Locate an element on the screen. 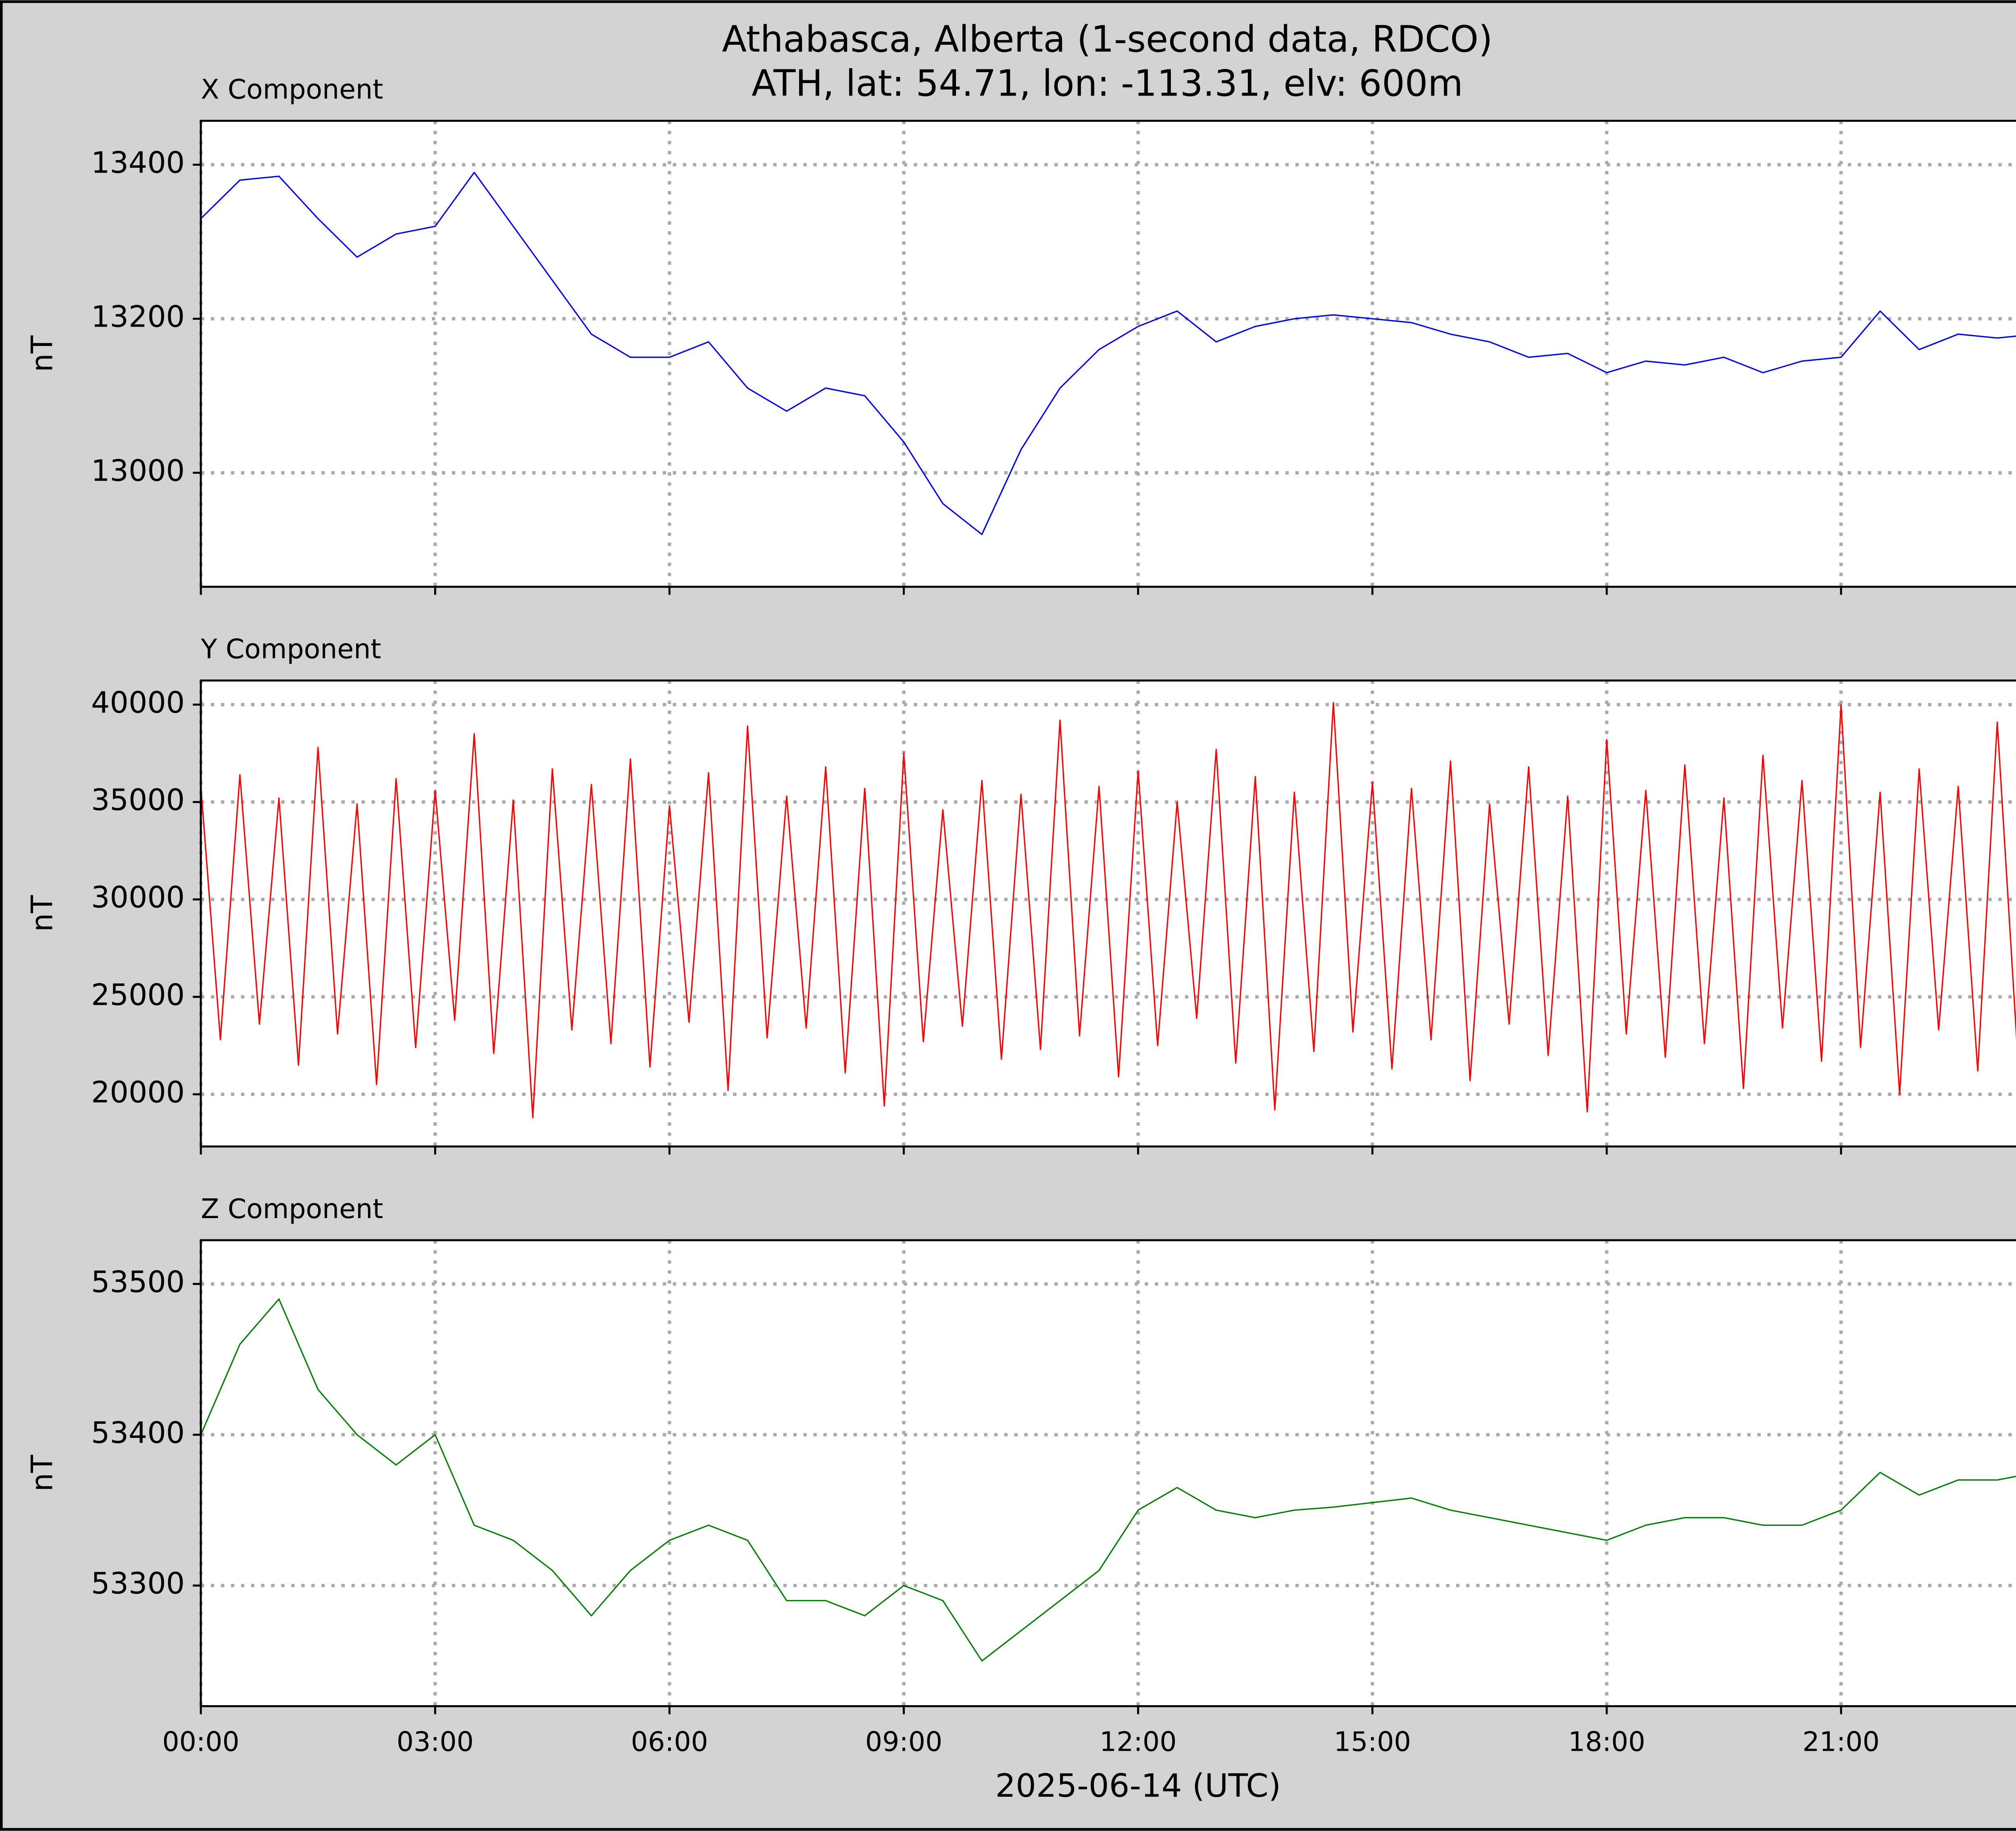  y-tick-label: 40000 is located at coordinates (138, 702).